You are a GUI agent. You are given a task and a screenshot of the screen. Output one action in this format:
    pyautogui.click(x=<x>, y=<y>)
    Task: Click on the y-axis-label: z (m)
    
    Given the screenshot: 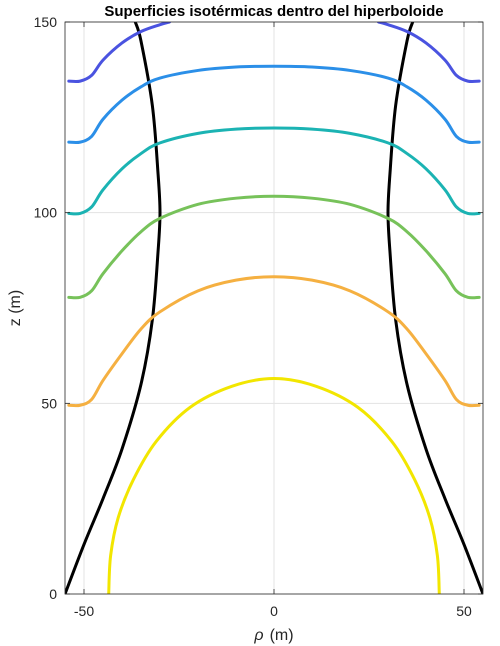 What is the action you would take?
    pyautogui.click(x=15, y=308)
    